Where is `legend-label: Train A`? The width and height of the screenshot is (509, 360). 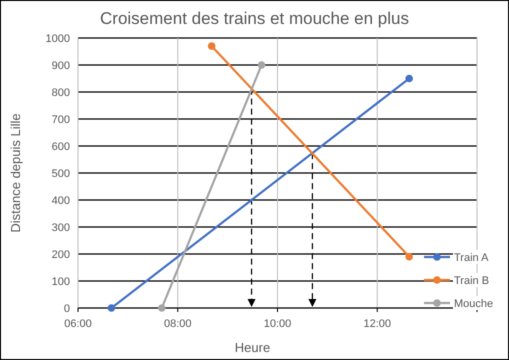 legend-label: Train A is located at coordinates (472, 258).